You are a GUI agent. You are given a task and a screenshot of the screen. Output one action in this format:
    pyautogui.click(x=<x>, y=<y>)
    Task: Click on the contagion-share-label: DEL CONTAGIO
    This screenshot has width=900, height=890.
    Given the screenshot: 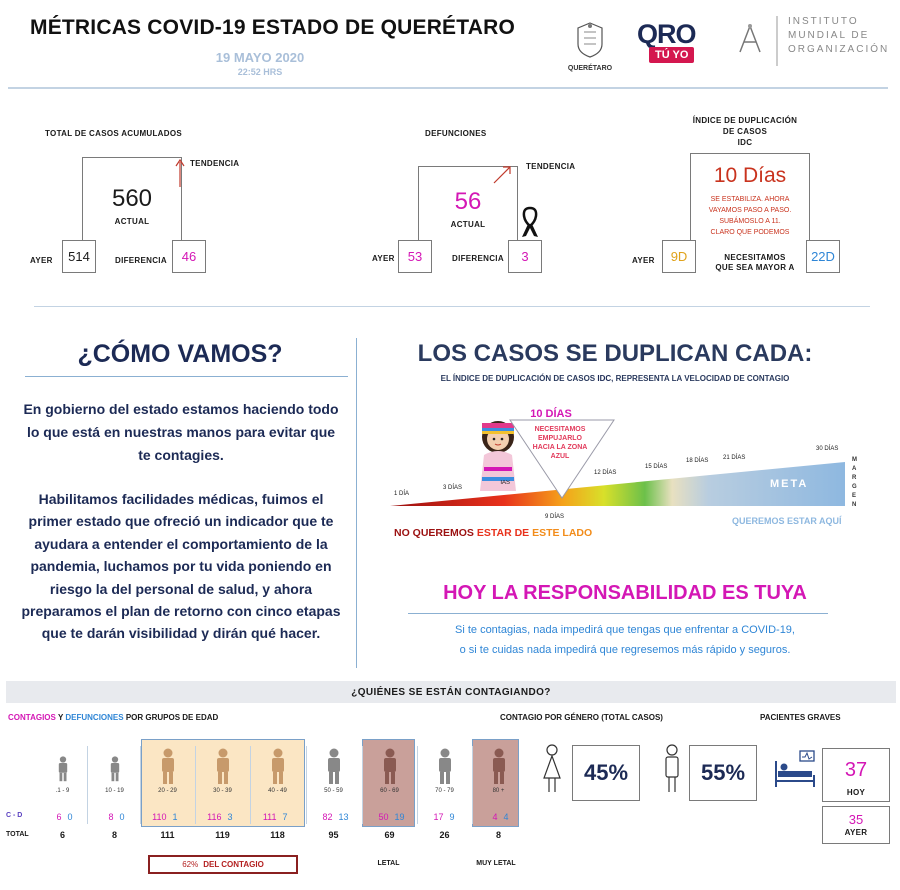 What is the action you would take?
    pyautogui.click(x=233, y=864)
    